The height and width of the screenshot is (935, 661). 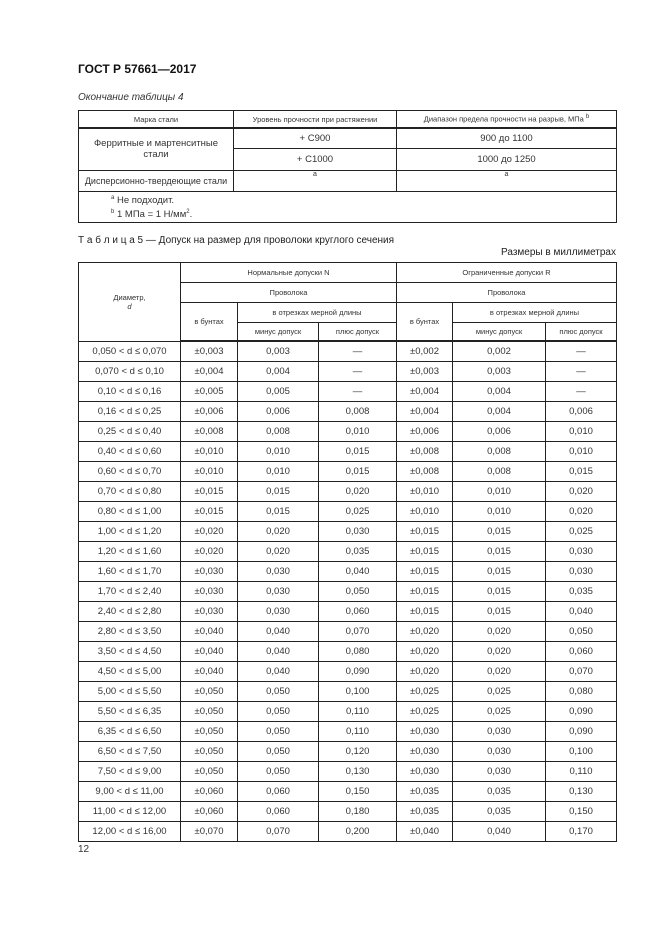 I want to click on strength-level: + C1000, so click(x=315, y=159).